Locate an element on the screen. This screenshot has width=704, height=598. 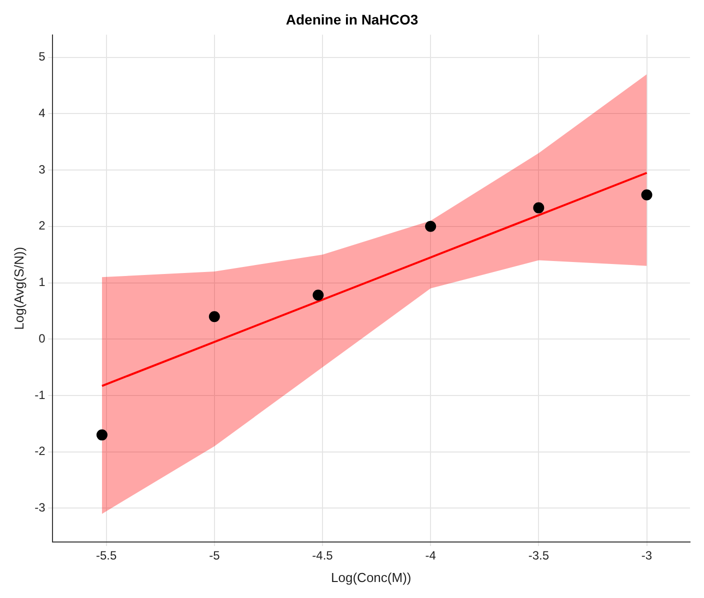
y-tick-label: -3 is located at coordinates (40, 507).